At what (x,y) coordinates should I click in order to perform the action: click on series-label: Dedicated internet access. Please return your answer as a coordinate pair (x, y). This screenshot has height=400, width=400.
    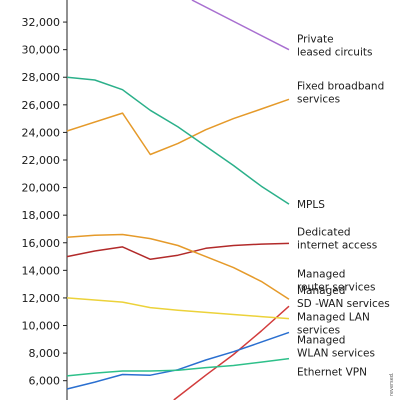
    Looking at the image, I should click on (337, 238).